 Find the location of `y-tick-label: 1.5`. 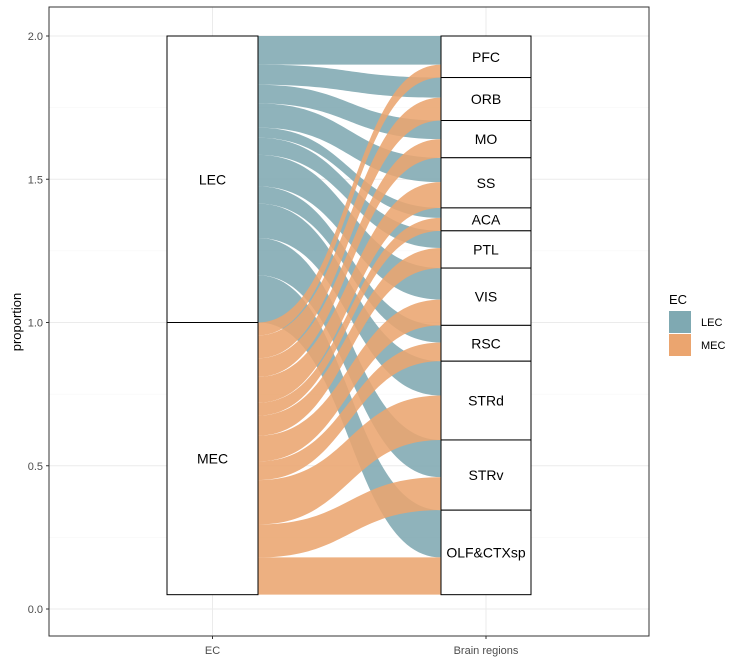

y-tick-label: 1.5 is located at coordinates (35, 180).